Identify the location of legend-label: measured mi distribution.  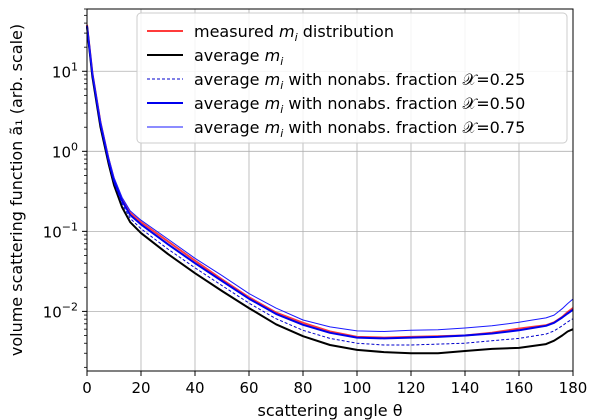
(294, 33).